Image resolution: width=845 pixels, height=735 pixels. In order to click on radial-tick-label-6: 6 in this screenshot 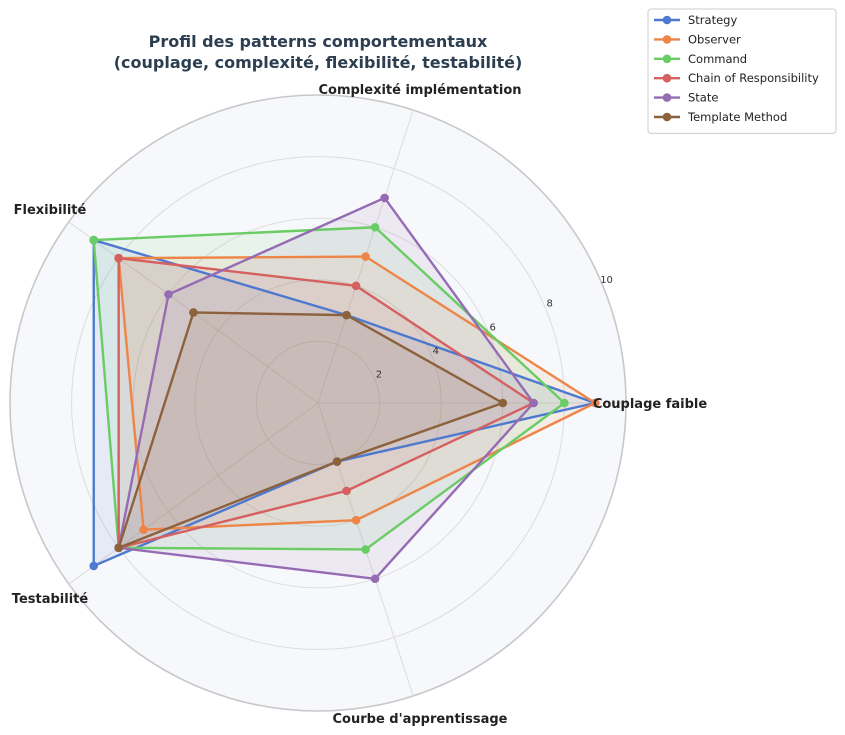, I will do `click(493, 327)`.